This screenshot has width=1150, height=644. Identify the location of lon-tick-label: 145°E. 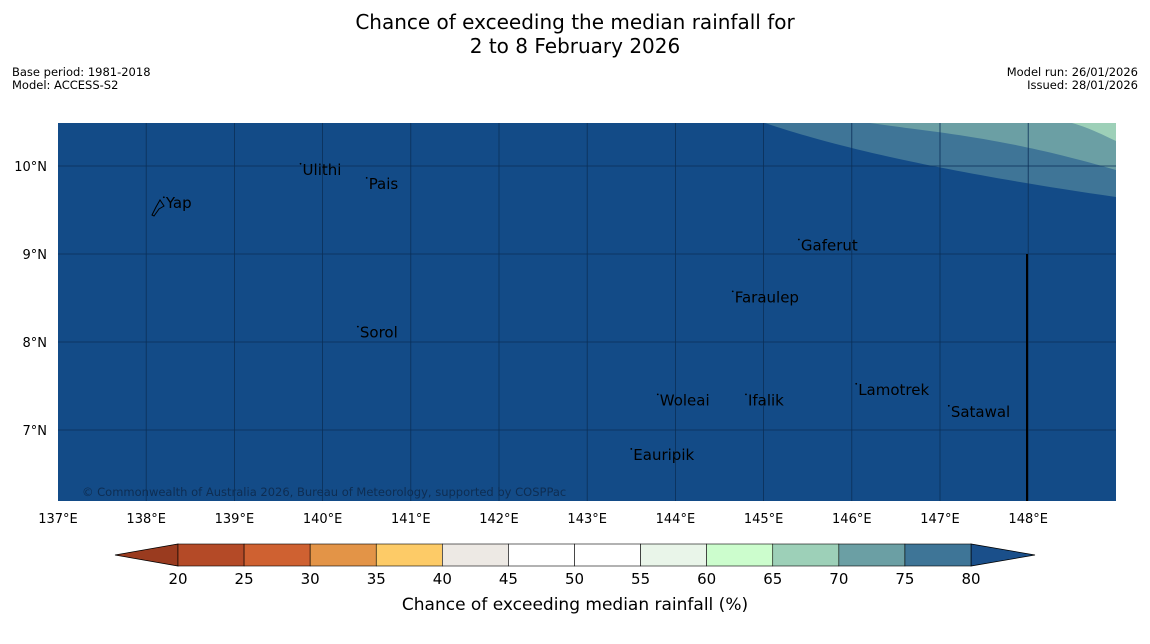
(764, 519).